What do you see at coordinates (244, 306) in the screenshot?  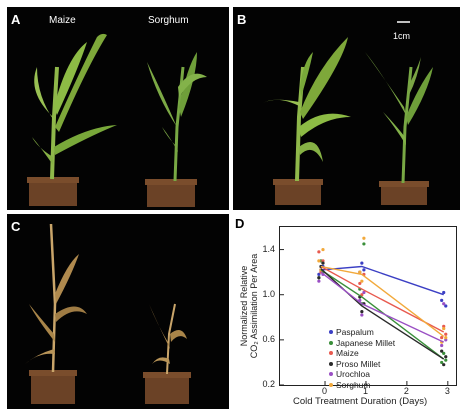 I see `y-axis-label-line1: Normalized Relative` at bounding box center [244, 306].